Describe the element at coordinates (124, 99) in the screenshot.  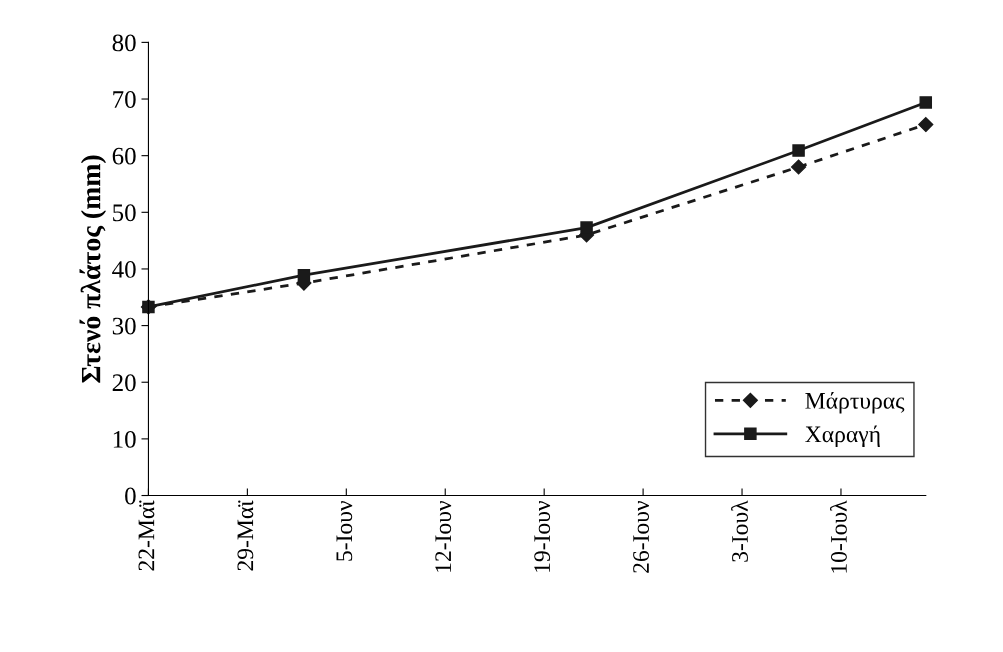
I see `y-tick-label: 70` at that location.